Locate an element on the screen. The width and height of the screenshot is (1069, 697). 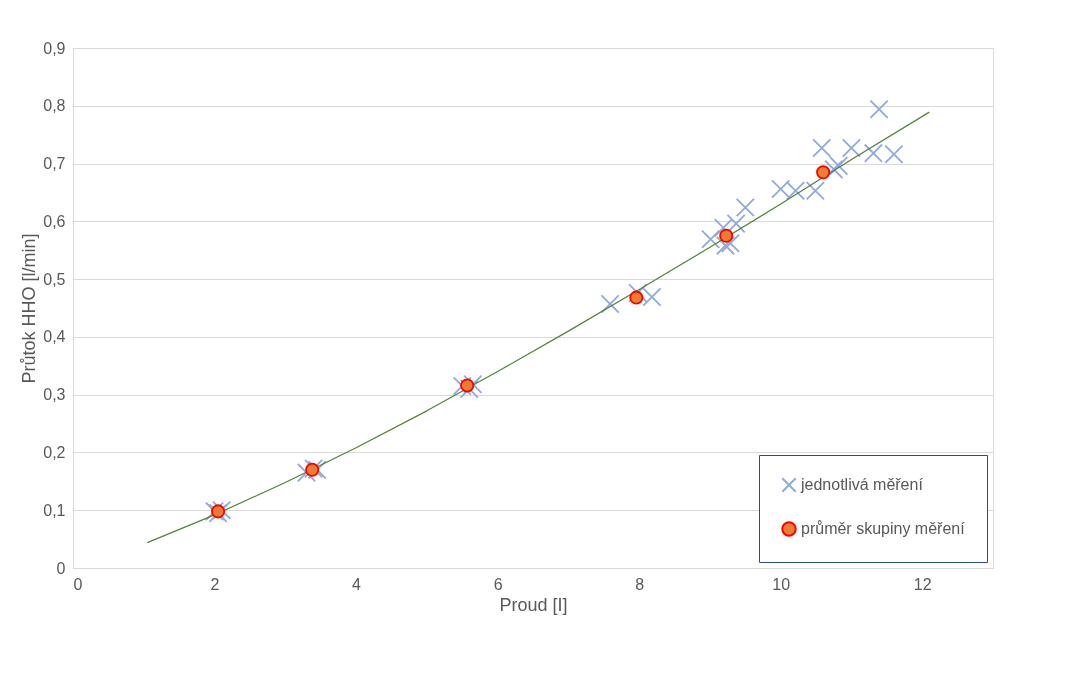
y-tick-label: 0 is located at coordinates (61, 568).